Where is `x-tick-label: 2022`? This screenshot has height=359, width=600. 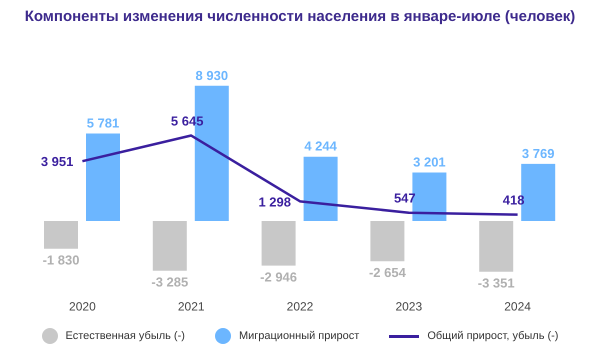
x-tick-label: 2022 is located at coordinates (300, 307).